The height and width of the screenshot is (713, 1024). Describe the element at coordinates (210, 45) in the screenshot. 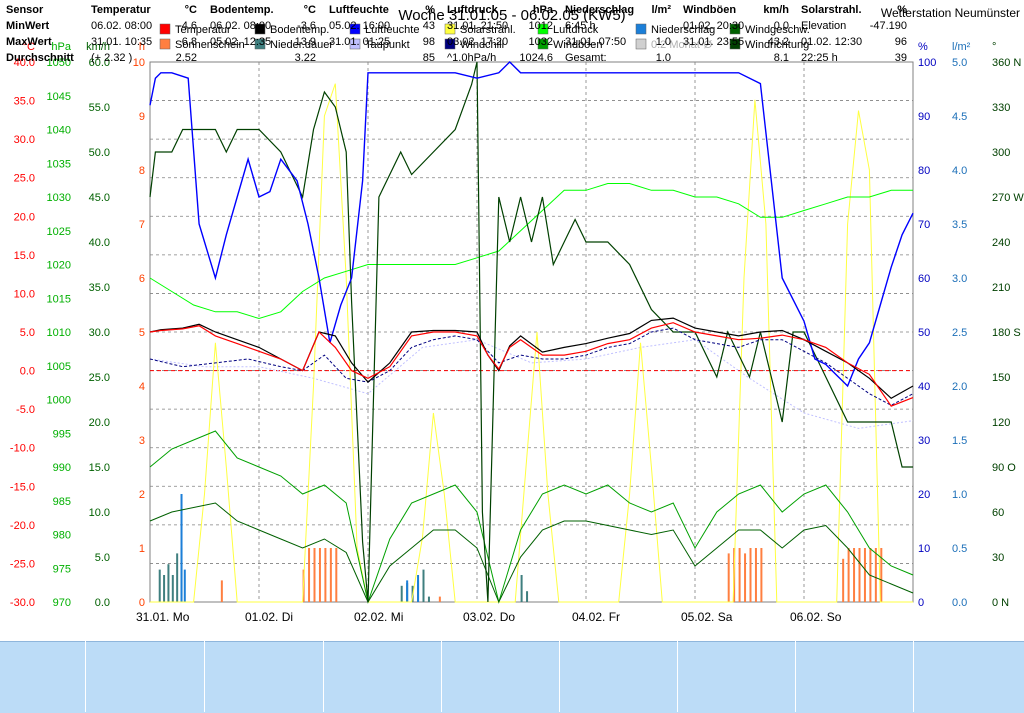

I see `legend-label: Sonnenschein` at that location.